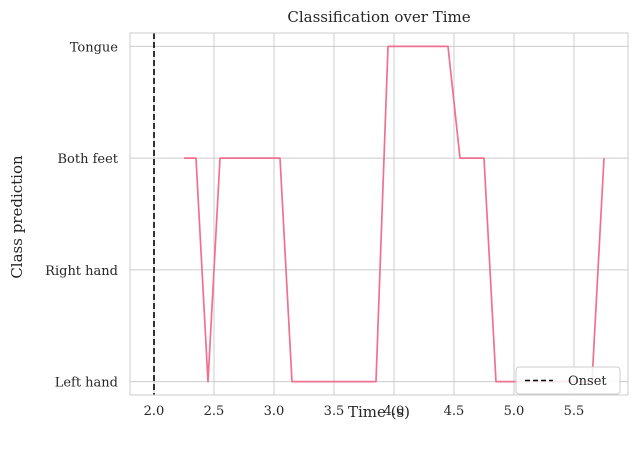 This screenshot has width=637, height=460. I want to click on legend: Onset, so click(568, 380).